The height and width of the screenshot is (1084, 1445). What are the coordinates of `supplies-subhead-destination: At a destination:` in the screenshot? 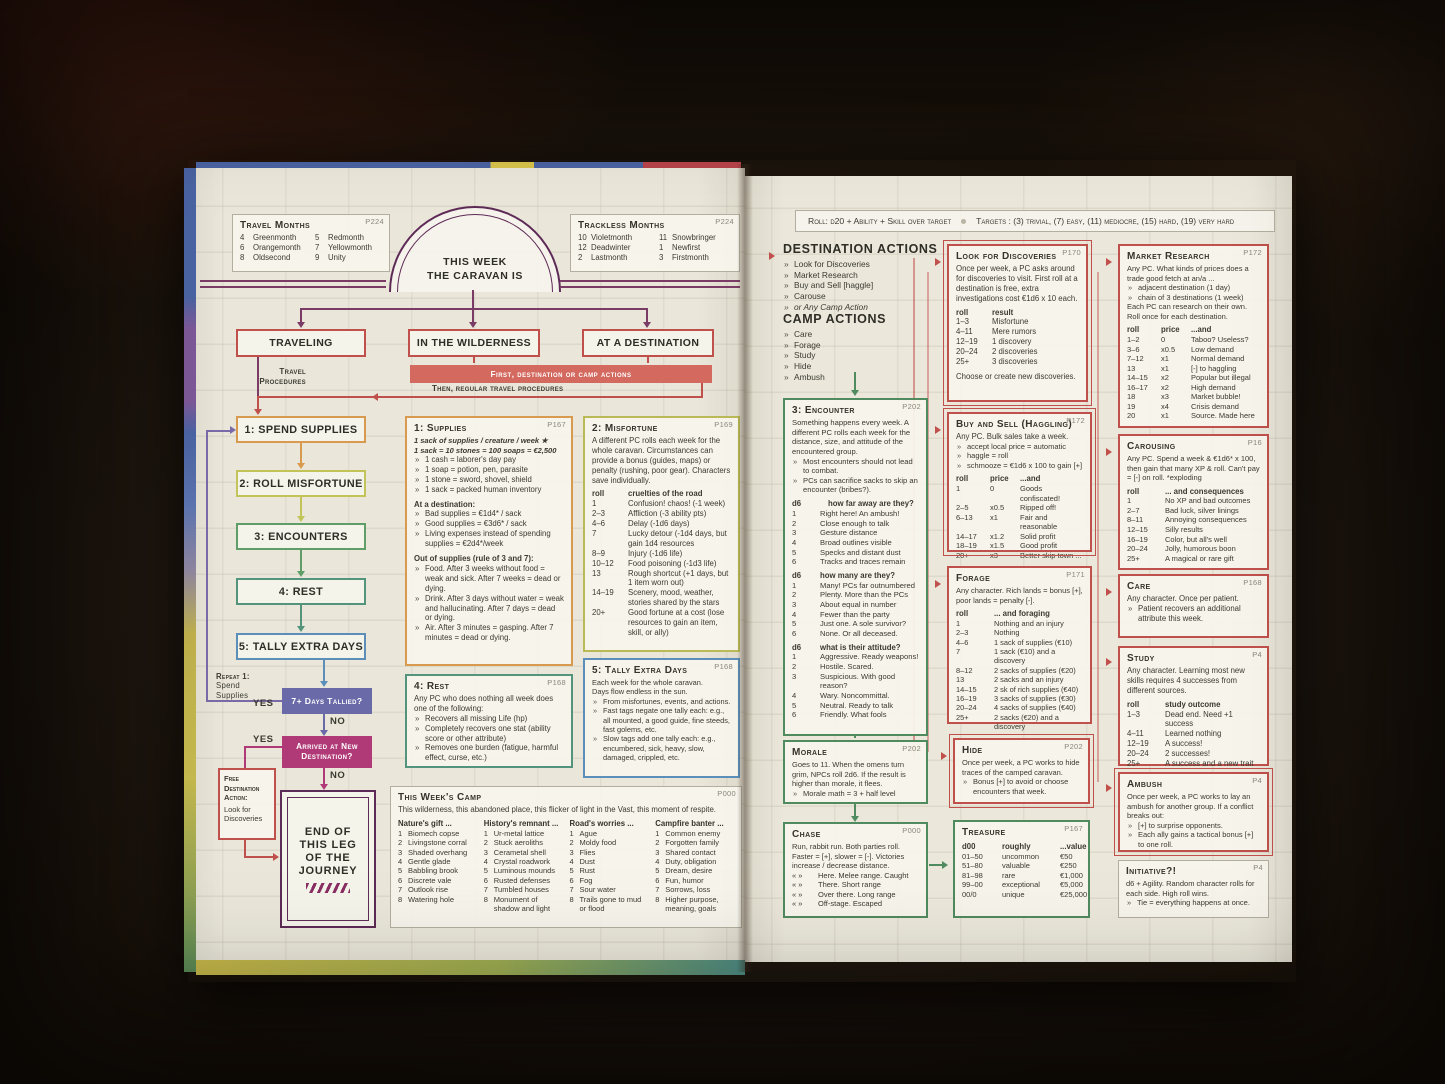 It's located at (445, 504).